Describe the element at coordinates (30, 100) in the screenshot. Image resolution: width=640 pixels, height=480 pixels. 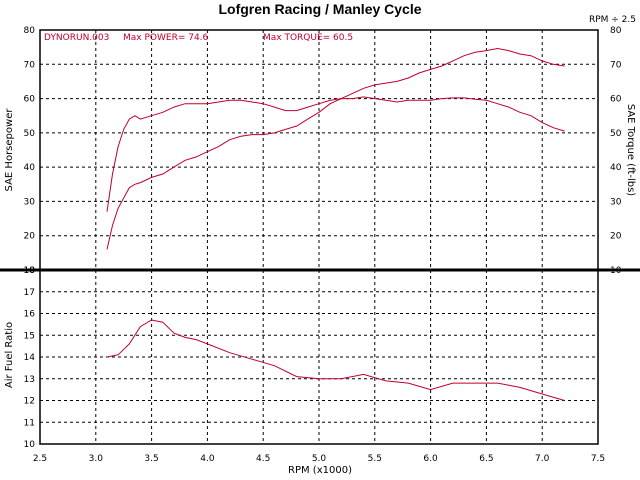
I see `y-tick-label-hp: 60` at that location.